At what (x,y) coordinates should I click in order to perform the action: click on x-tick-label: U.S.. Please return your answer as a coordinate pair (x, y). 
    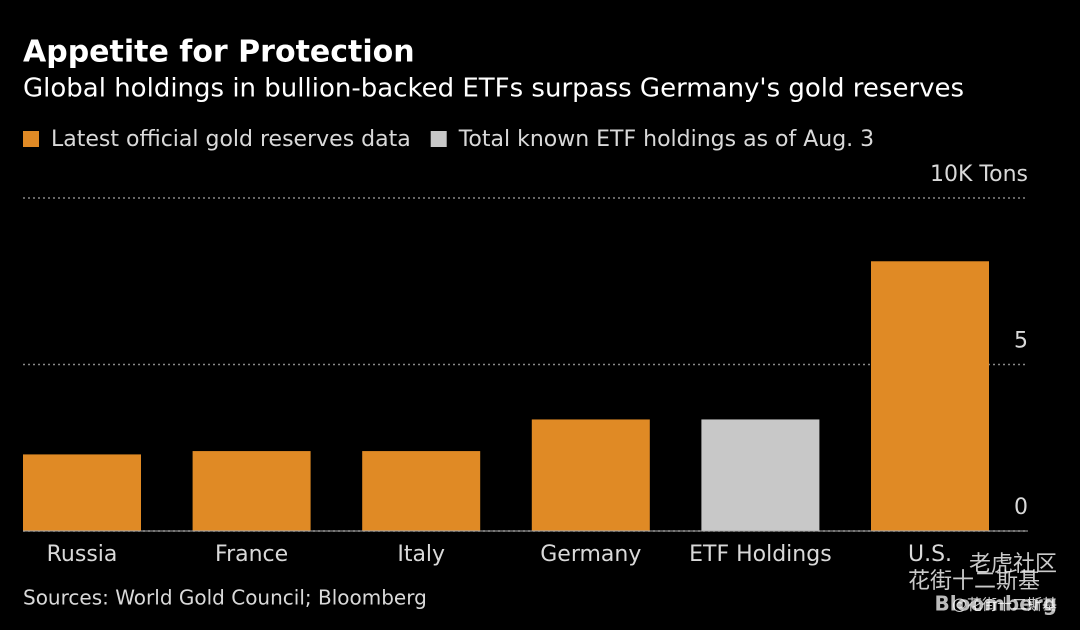
    Looking at the image, I should click on (930, 554).